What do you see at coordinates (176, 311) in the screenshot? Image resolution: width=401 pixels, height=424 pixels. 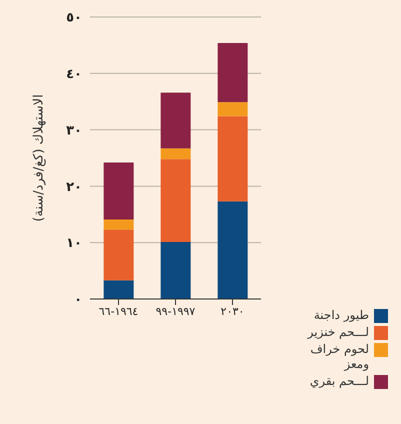 I see `x-tick-label: ١٩٩٧-٩٩` at bounding box center [176, 311].